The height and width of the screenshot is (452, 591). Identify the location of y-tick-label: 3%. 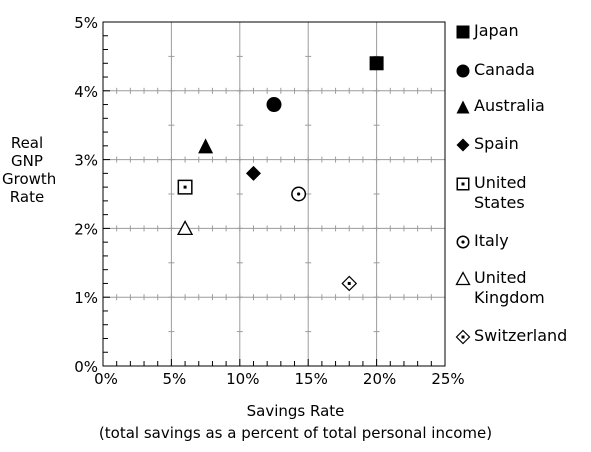
(86, 161).